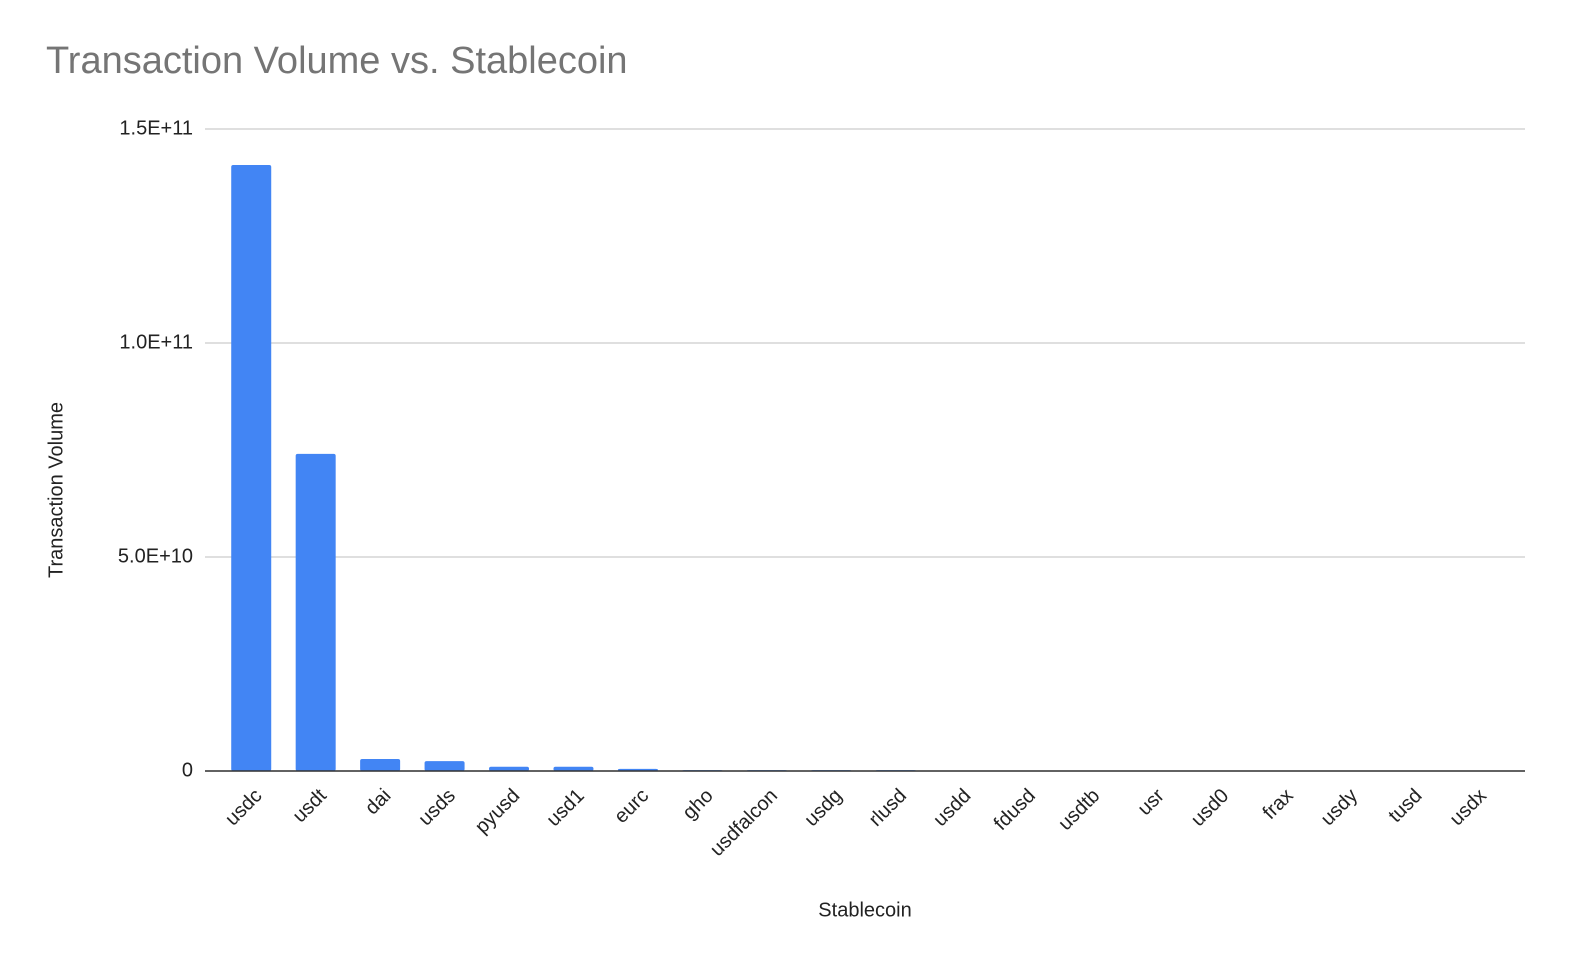 This screenshot has width=1582, height=976. What do you see at coordinates (864, 910) in the screenshot?
I see `x-axis-title: Stablecoin` at bounding box center [864, 910].